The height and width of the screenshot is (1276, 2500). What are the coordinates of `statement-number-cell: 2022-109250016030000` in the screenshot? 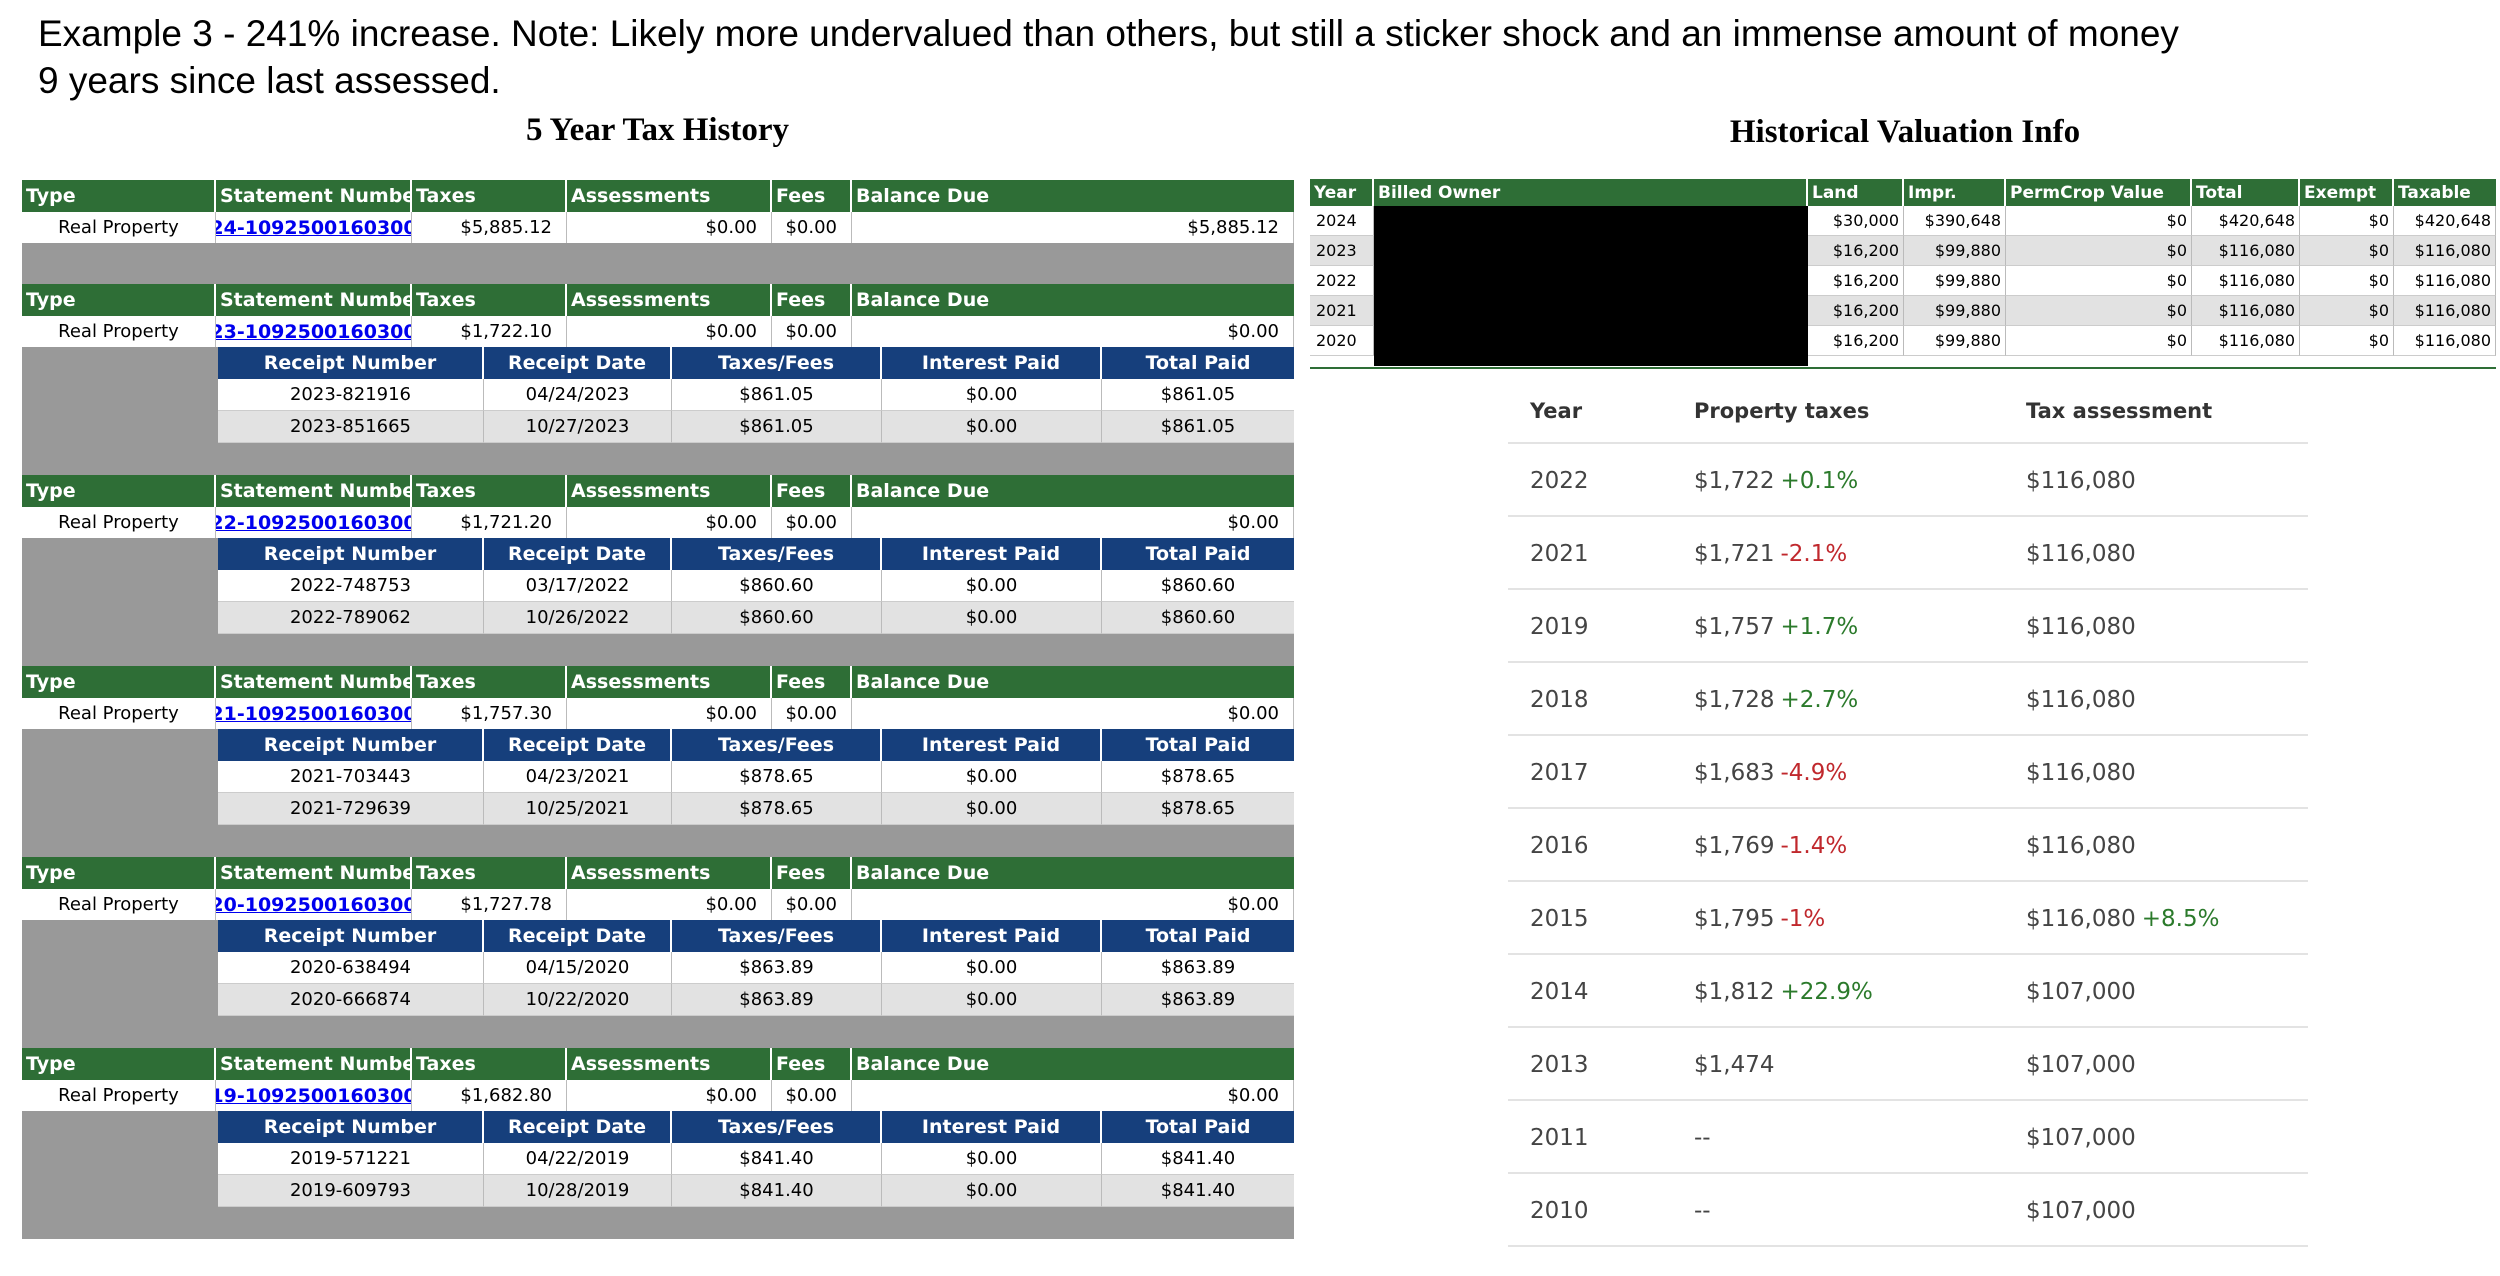 It's located at (314, 522).